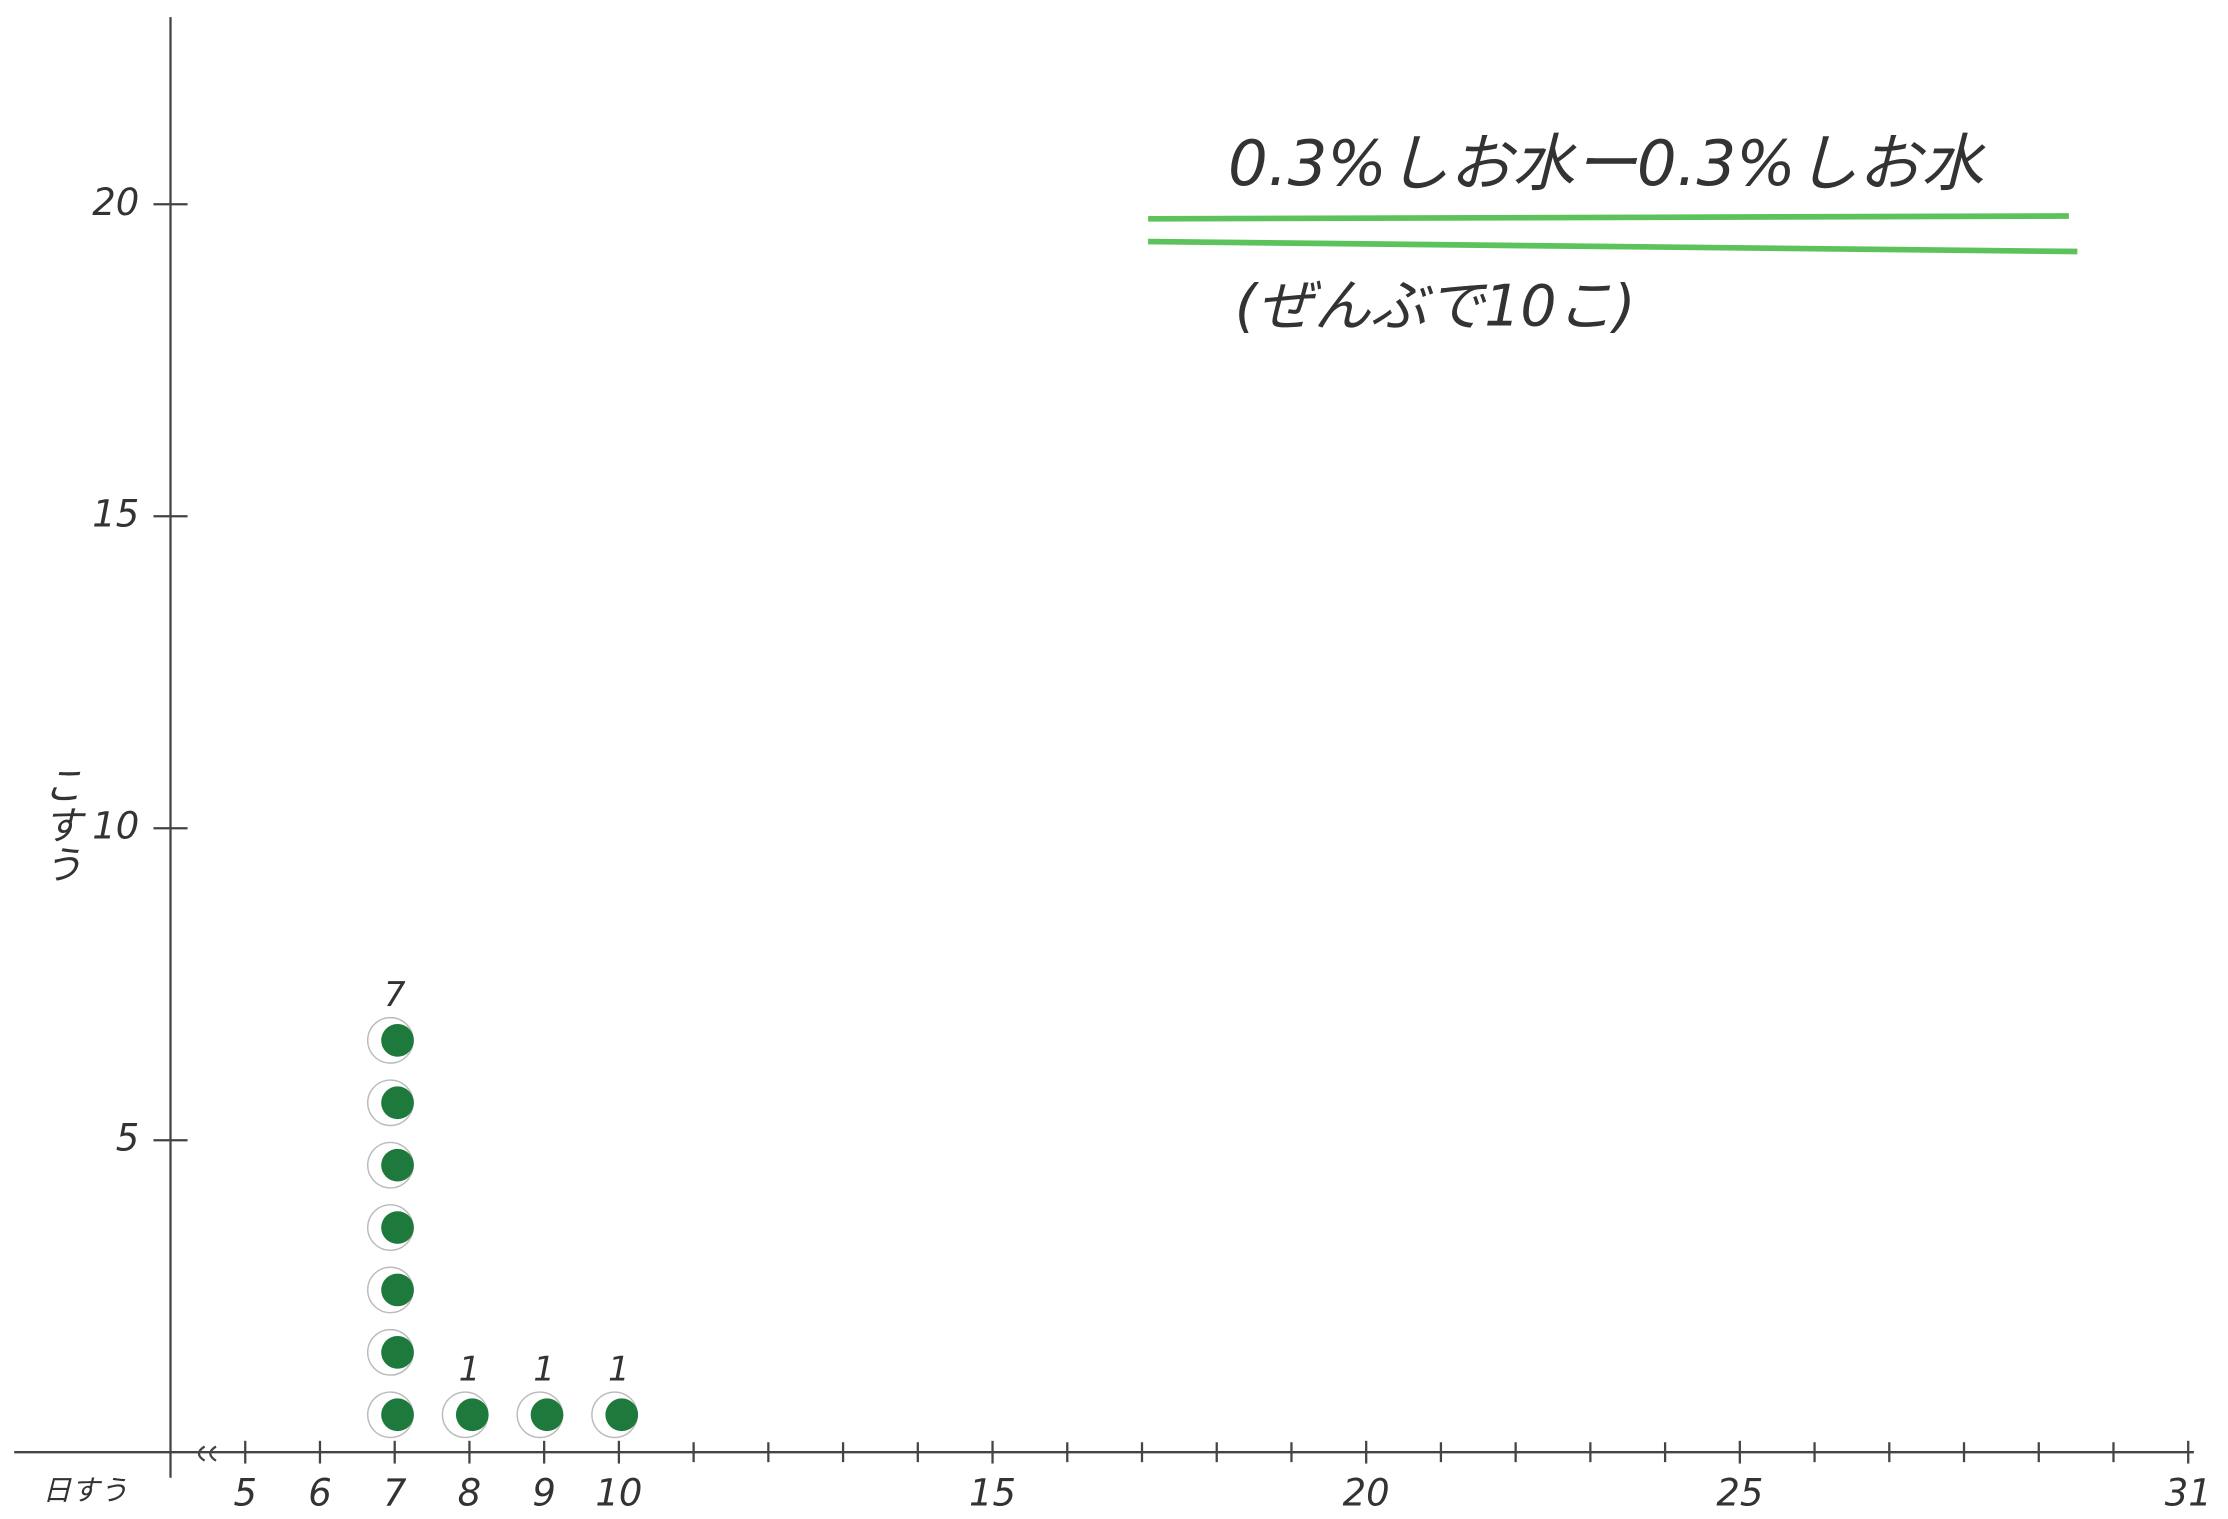 The width and height of the screenshot is (2228, 1519). What do you see at coordinates (85, 1490) in the screenshot?
I see `x-axis-label: 日すう` at bounding box center [85, 1490].